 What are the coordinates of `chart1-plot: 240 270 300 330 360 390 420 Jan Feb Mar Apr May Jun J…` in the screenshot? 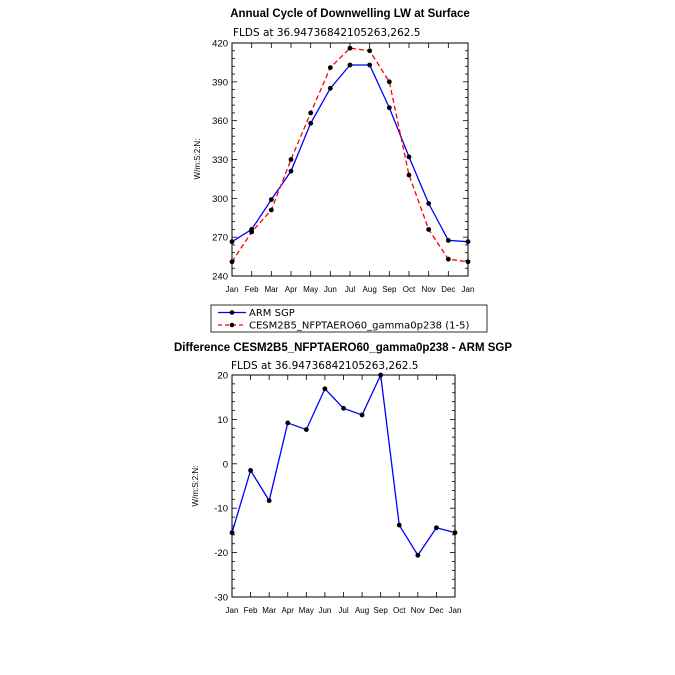 It's located at (343, 167).